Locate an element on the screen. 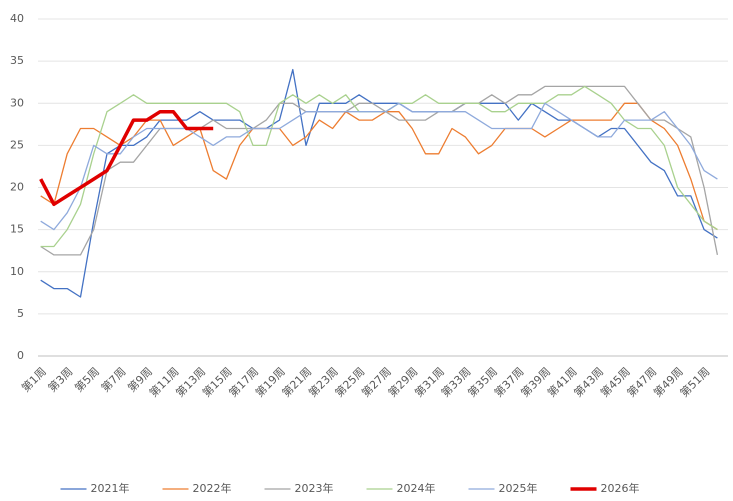 This screenshot has width=733, height=501. x-tick-label: 第3周 is located at coordinates (60, 379).